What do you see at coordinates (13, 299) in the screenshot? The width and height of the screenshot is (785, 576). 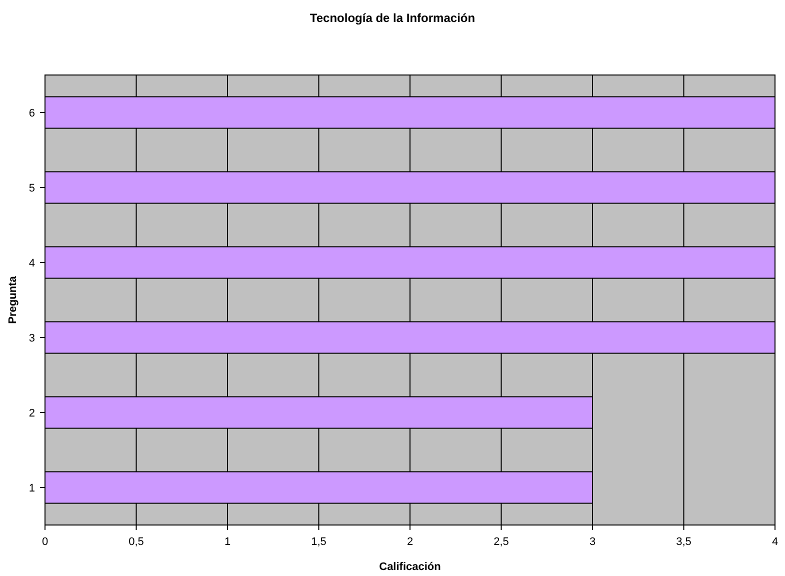 I see `y-axis-title: Pregunta` at bounding box center [13, 299].